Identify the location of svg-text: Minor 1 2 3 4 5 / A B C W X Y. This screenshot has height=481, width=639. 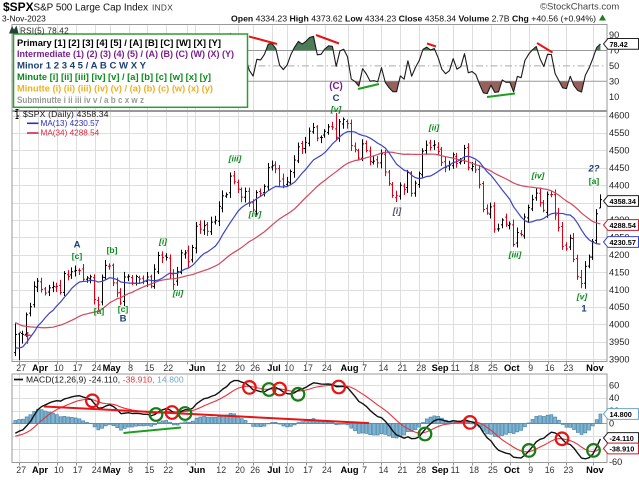
(81, 66).